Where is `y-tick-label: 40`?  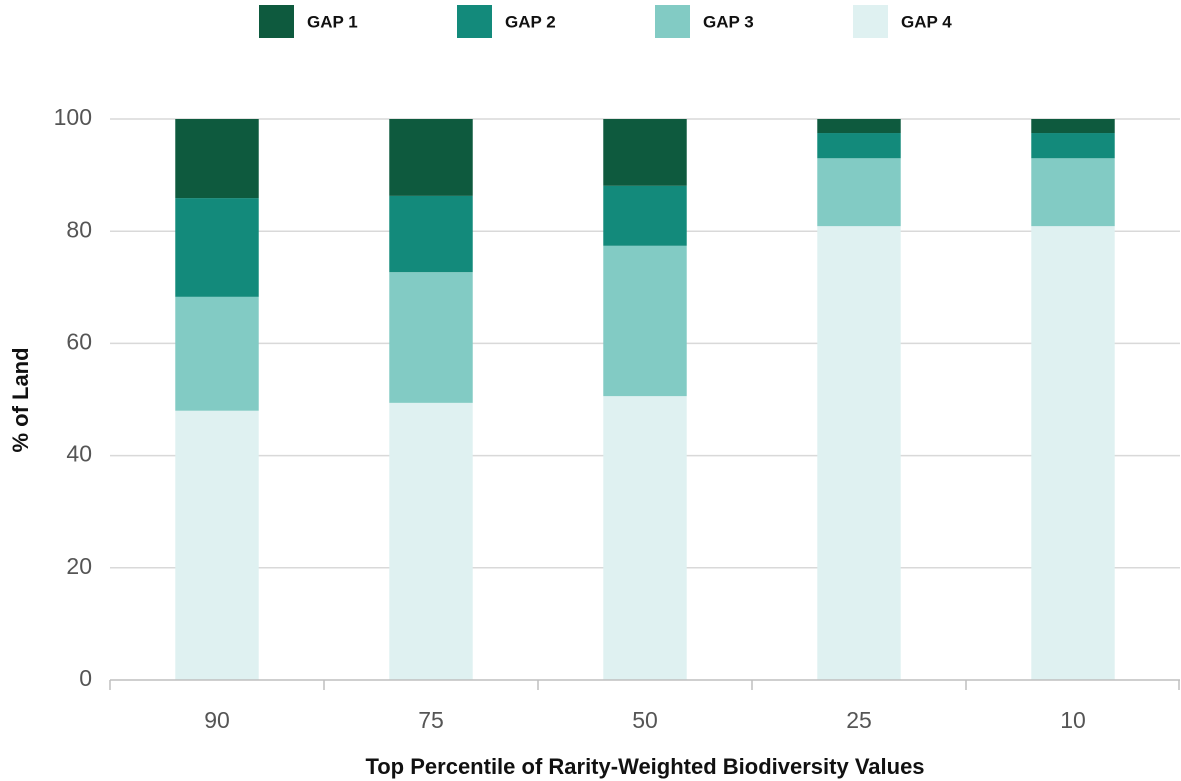
y-tick-label: 40 is located at coordinates (79, 454).